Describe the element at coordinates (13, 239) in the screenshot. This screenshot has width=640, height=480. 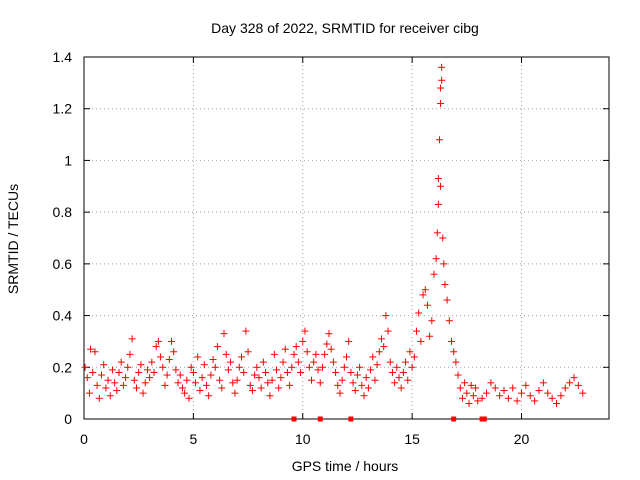
I see `y-axis-label: SRMTID / TECUs` at that location.